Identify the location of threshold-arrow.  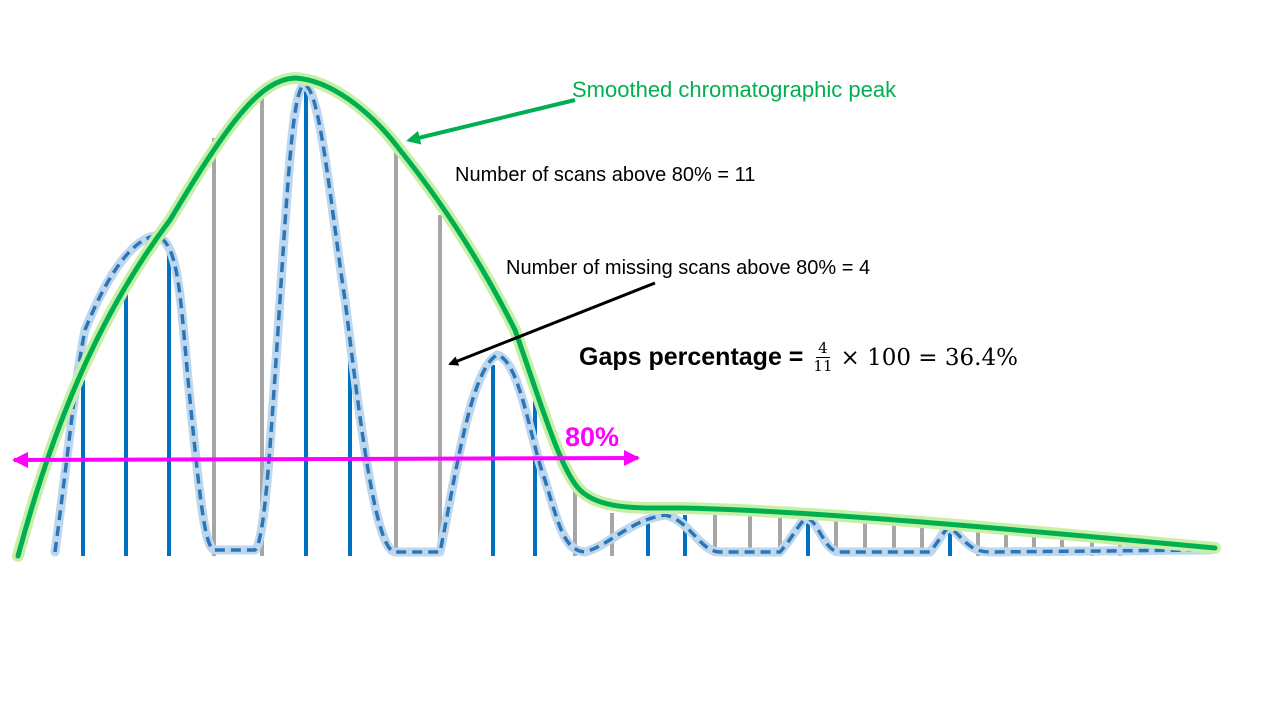
(326, 459).